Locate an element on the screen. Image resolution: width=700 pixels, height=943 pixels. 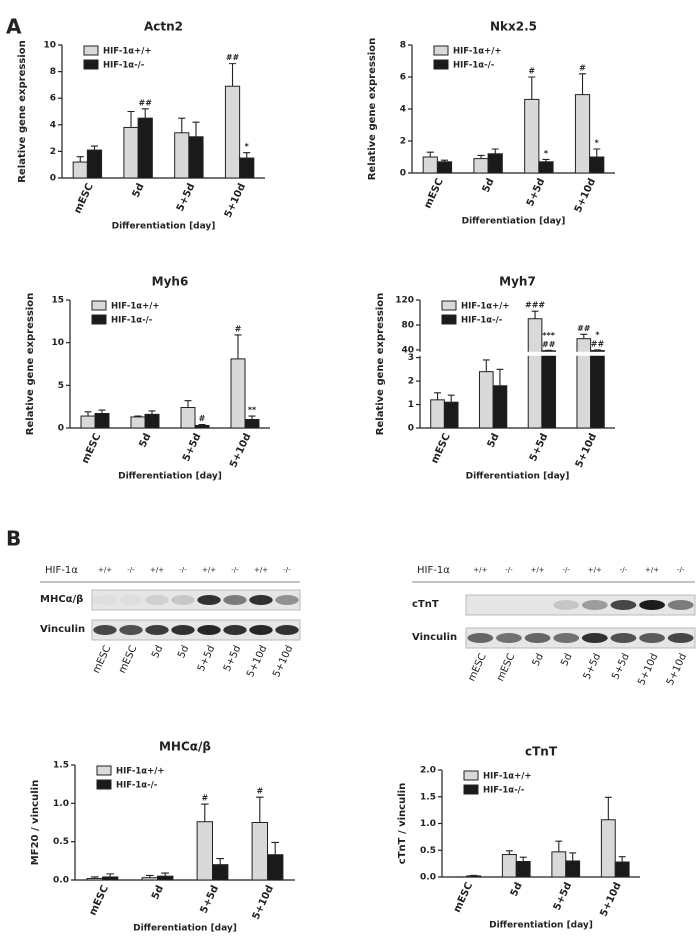
y-tick-label: 8 is located at coordinates (53, 72).